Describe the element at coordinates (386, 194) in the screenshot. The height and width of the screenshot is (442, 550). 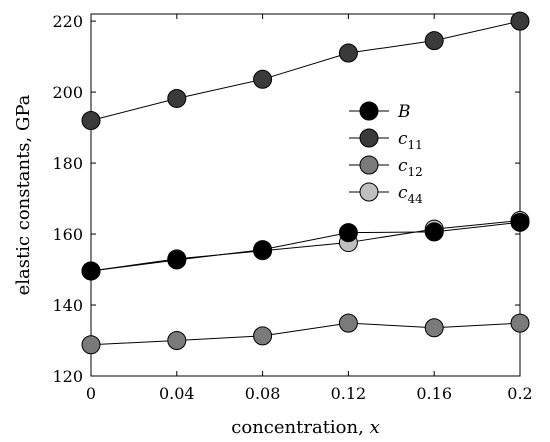
I see `legend-item: c44` at that location.